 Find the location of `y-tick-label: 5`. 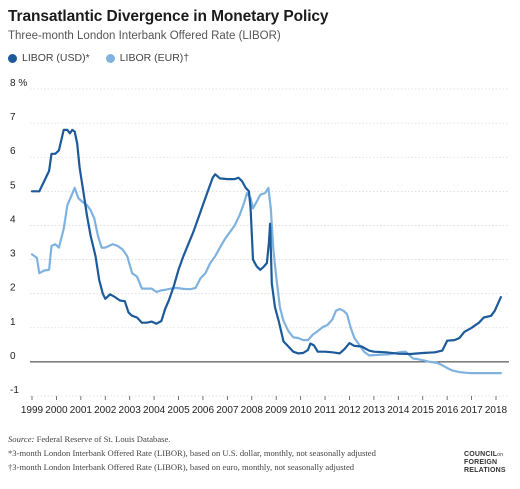

y-tick-label: 5 is located at coordinates (13, 185).